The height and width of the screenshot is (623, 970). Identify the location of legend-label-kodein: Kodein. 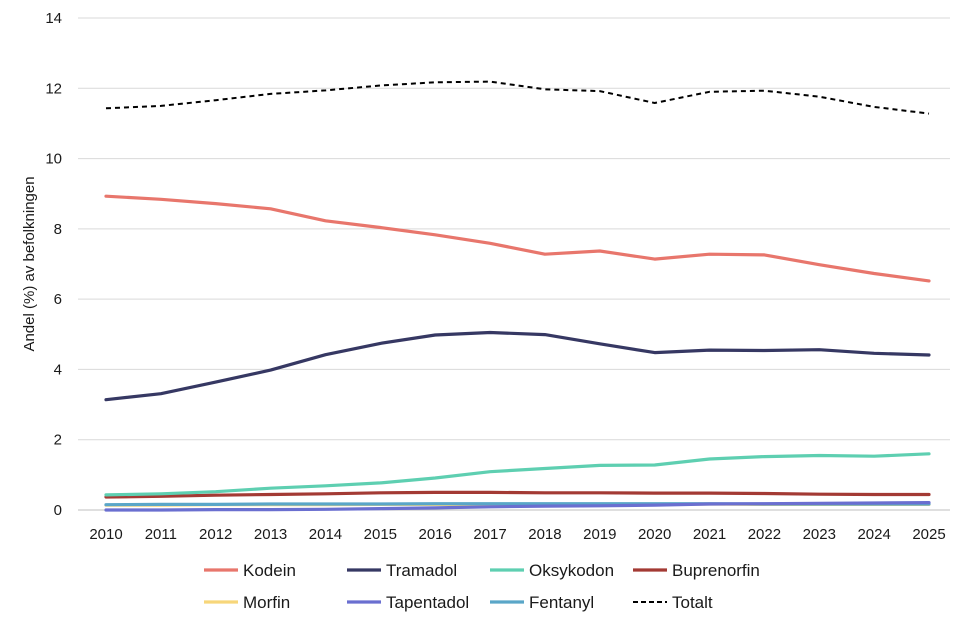
(269, 570).